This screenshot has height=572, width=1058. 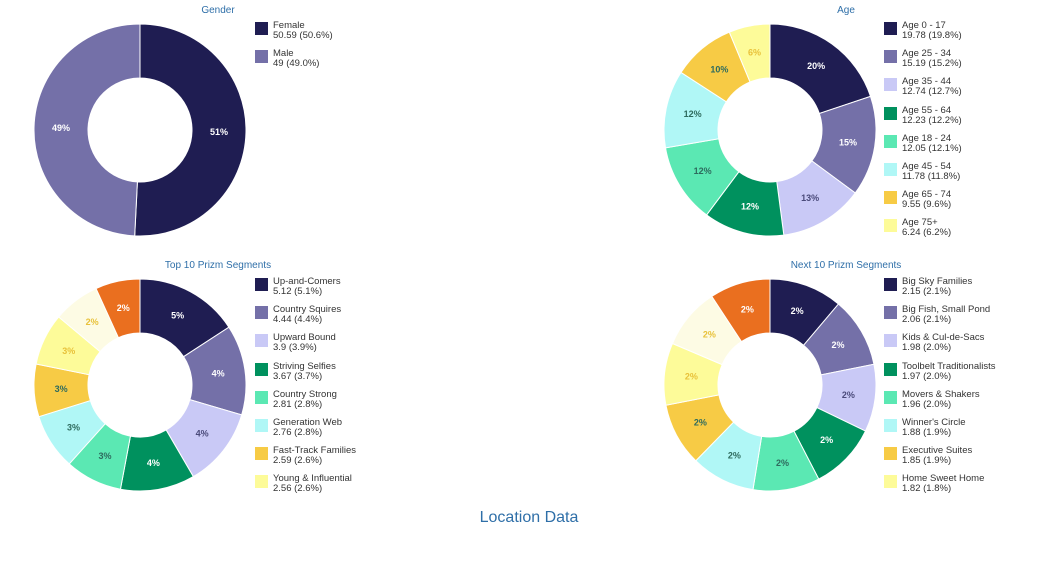 I want to click on legend-item-movers-shakers: Movers & Shakers 1.96 (2.0%), so click(x=971, y=402).